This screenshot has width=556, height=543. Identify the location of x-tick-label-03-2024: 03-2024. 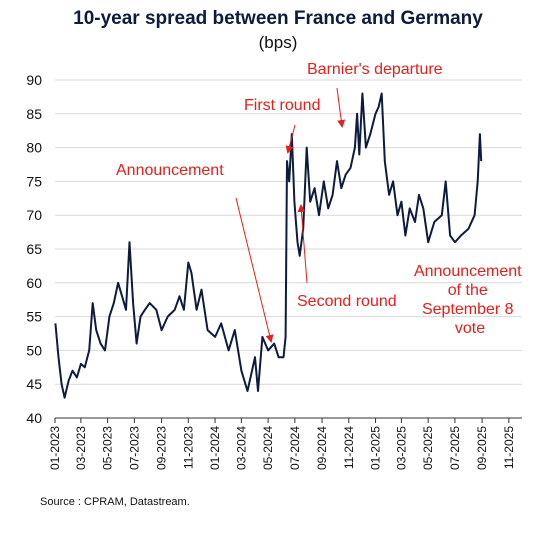
(241, 448).